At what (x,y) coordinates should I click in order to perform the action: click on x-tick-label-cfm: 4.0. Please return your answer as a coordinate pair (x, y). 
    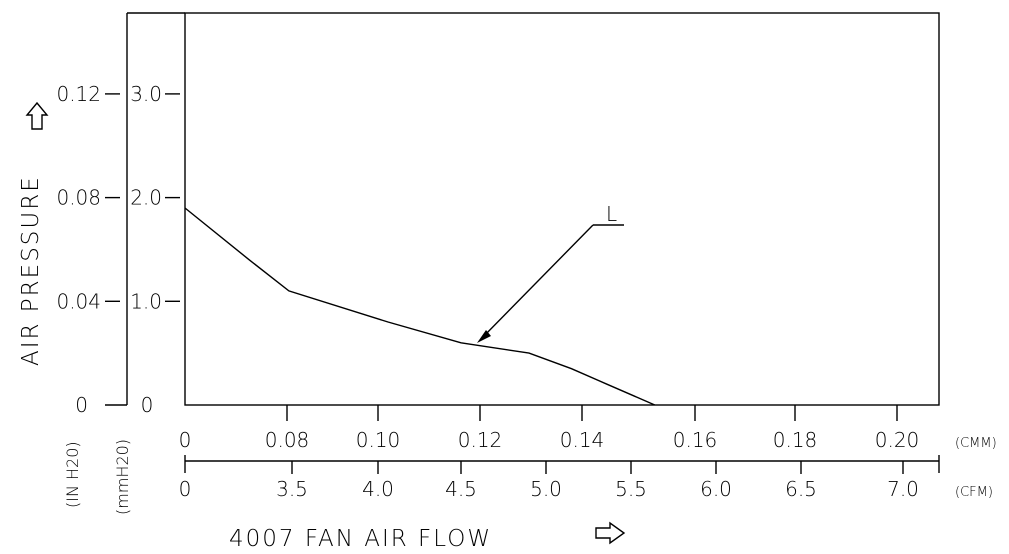
    Looking at the image, I should click on (378, 489).